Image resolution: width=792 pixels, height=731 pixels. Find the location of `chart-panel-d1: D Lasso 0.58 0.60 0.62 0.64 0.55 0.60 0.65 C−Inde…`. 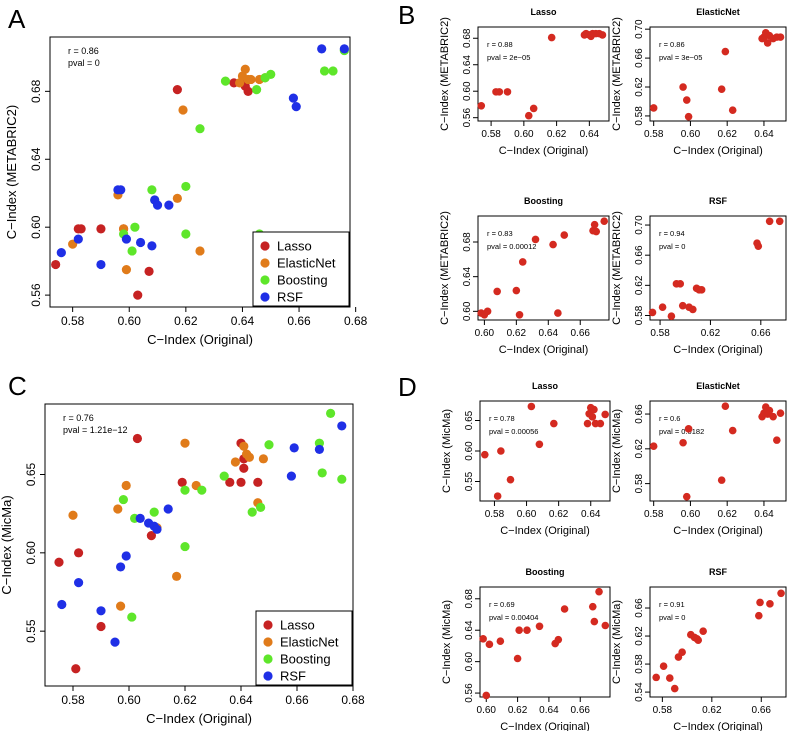

chart-panel-d1: D Lasso 0.58 0.60 0.62 0.64 0.55 0.60 0.65 C−Inde… is located at coordinates (504, 454).